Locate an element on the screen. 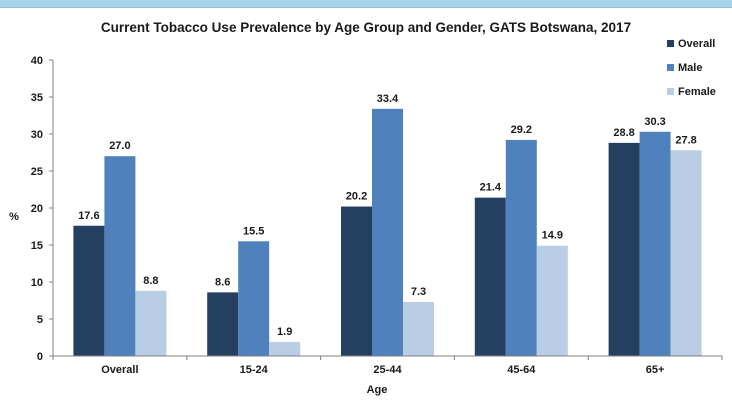 Image resolution: width=732 pixels, height=401 pixels. x-tick-label: 25-44 is located at coordinates (387, 370).